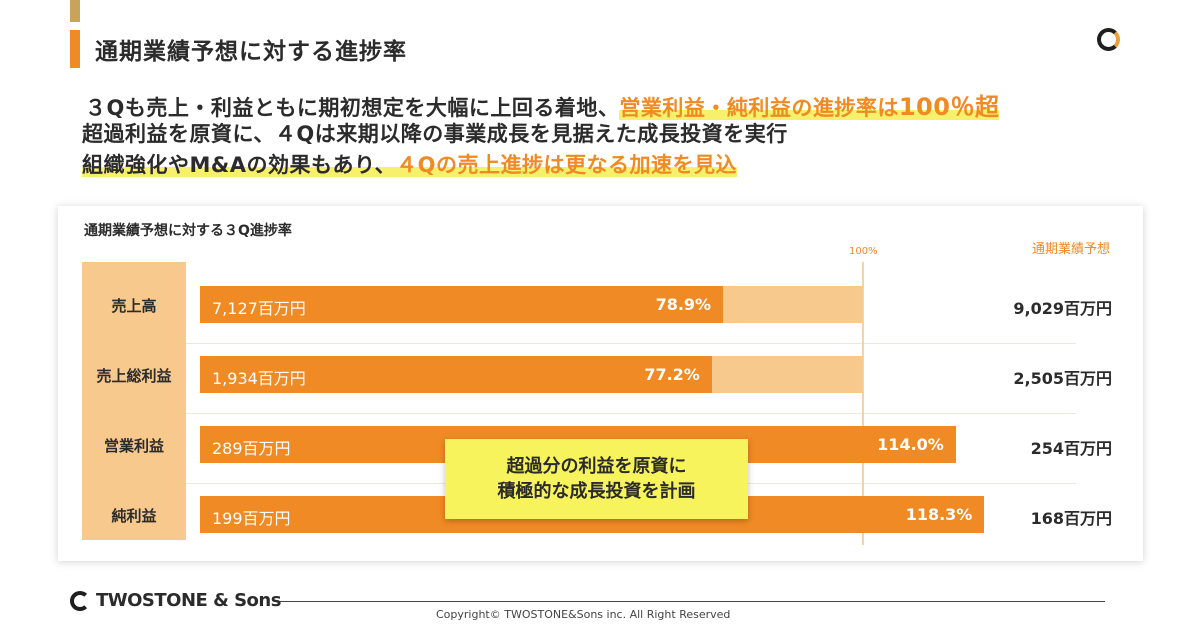 The image size is (1200, 630). I want to click on callout-box: 超過分の利益を原資に 積極的な成長投資を計画, so click(596, 479).